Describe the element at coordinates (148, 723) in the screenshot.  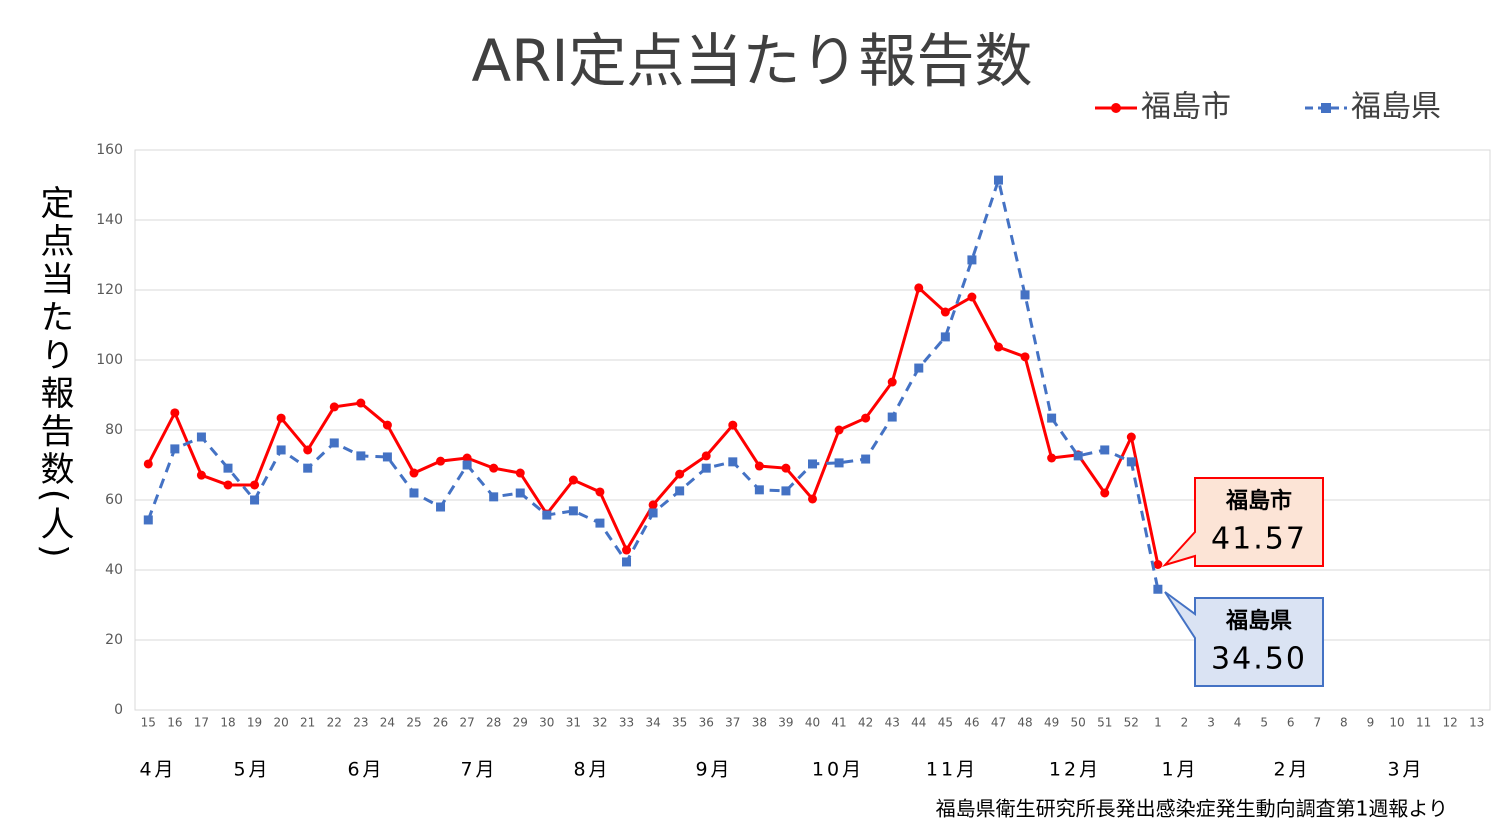
I see `x-tick-label: 15` at that location.